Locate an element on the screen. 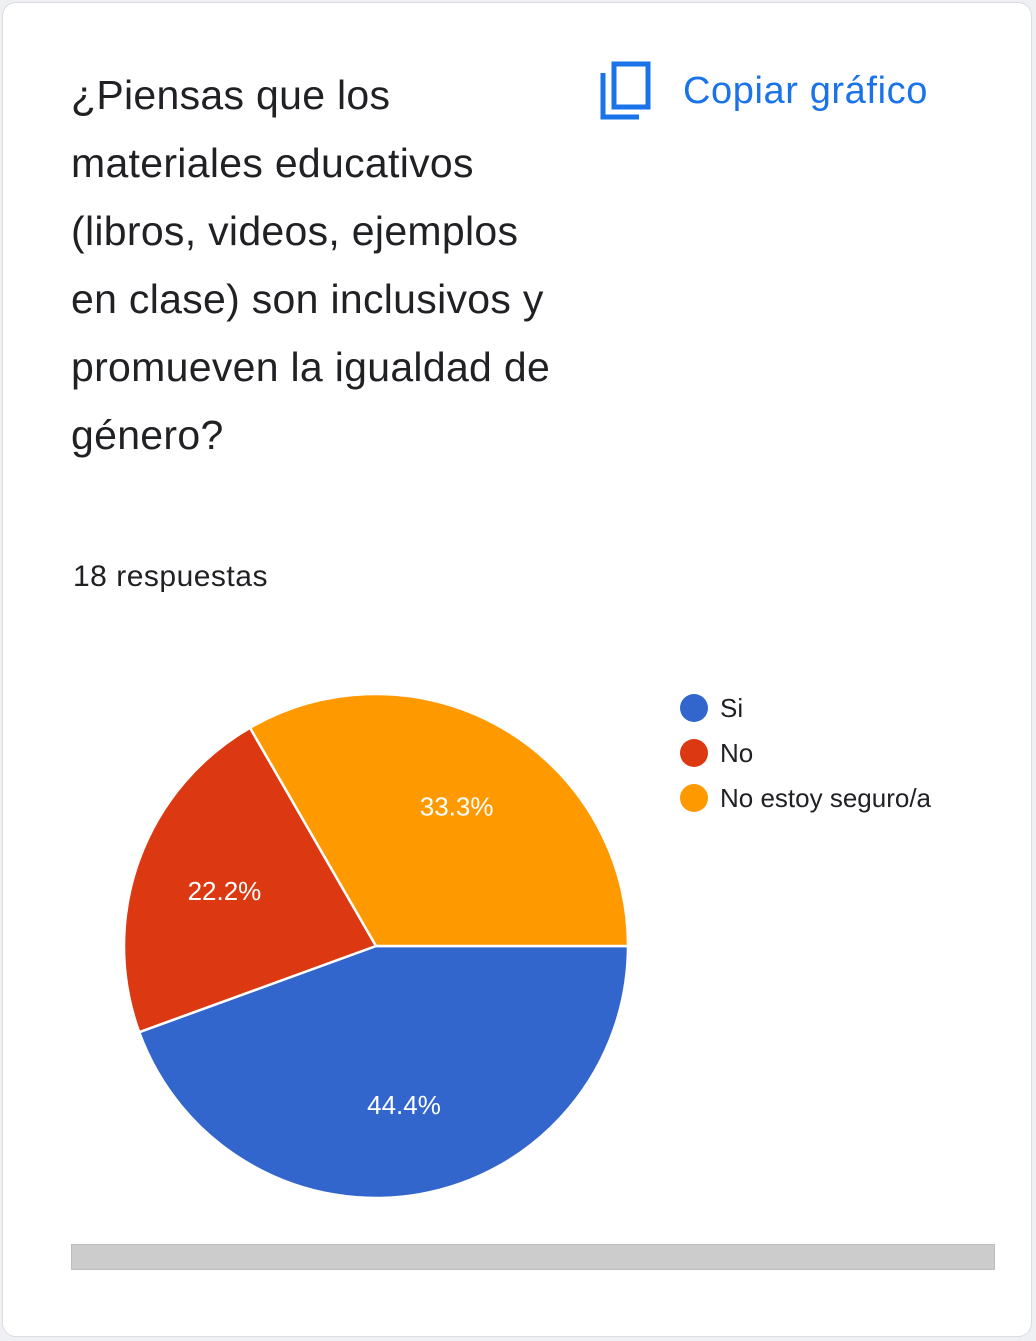 The image size is (1036, 1341). slice-label: 22.2% is located at coordinates (225, 891).